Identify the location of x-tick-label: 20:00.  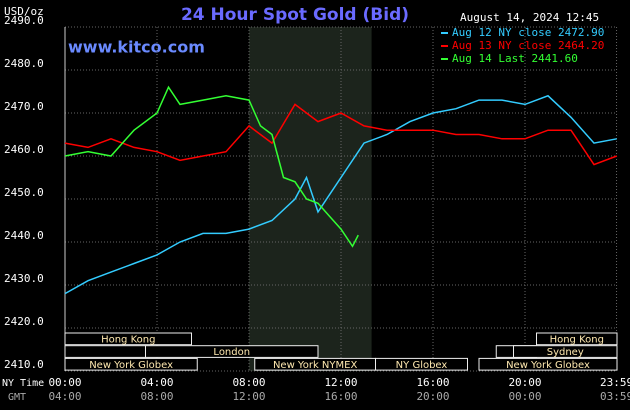
(524, 382).